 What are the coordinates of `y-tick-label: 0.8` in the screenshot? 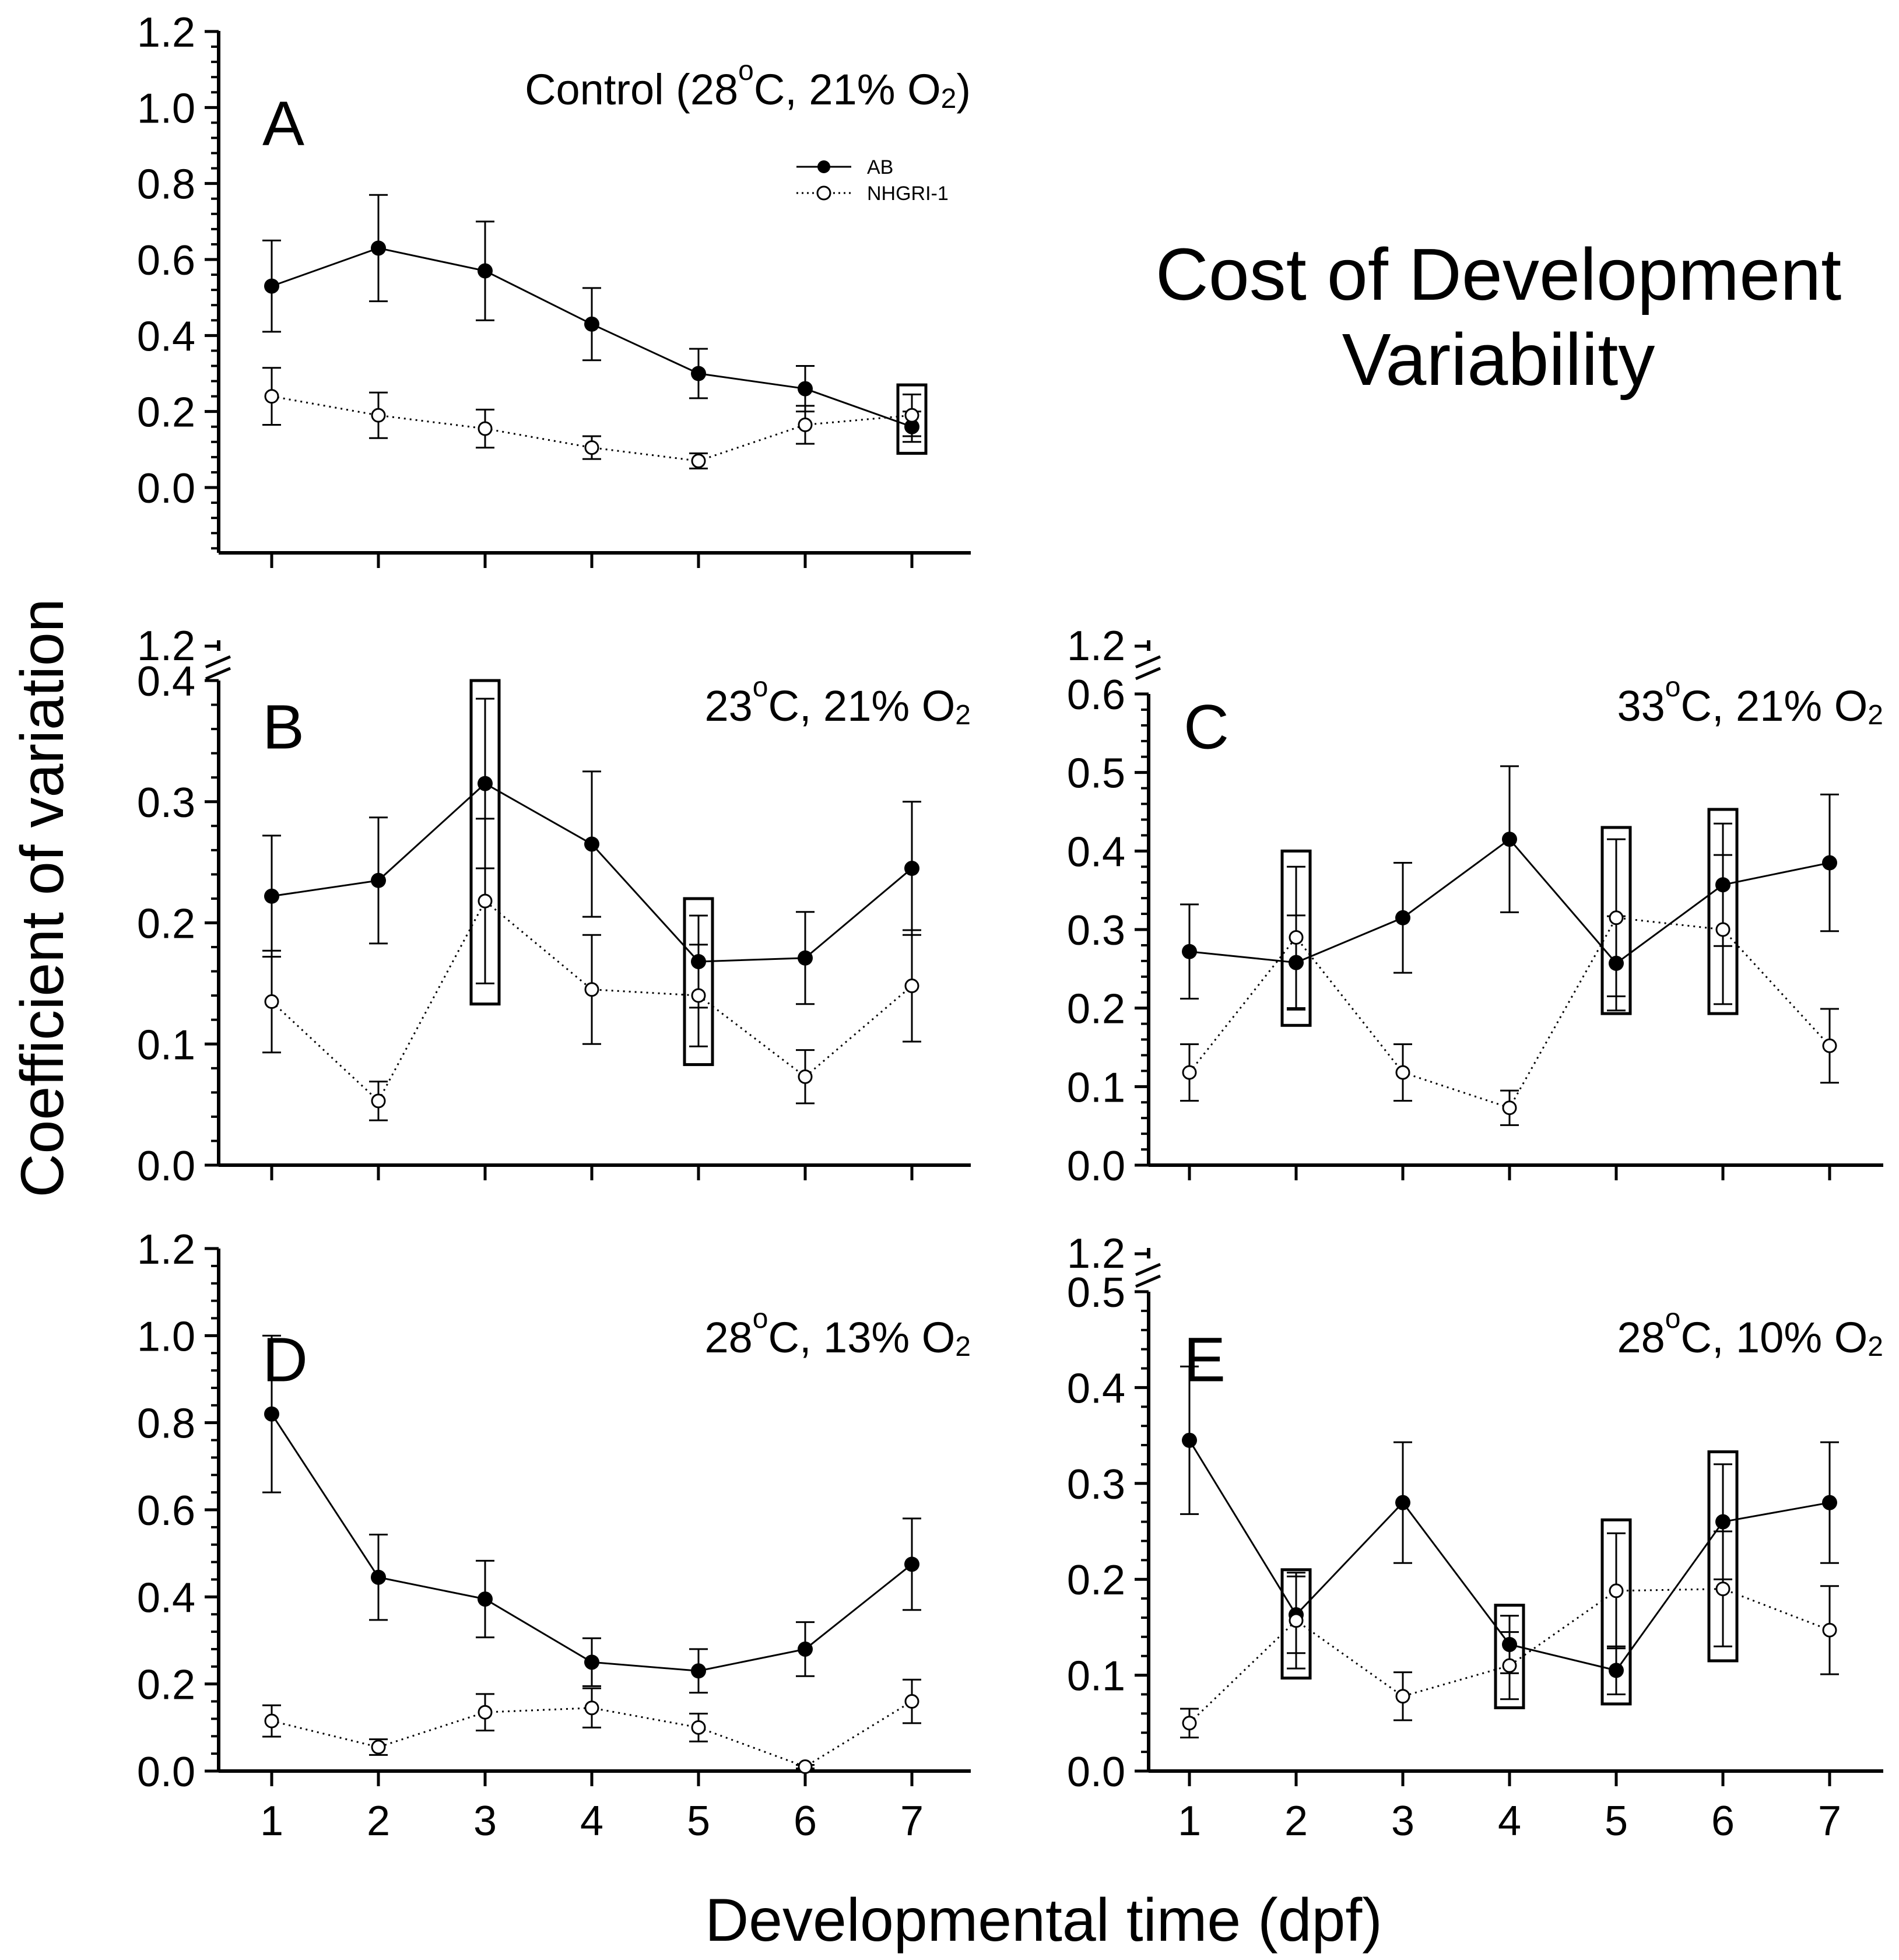 It's located at (166, 185).